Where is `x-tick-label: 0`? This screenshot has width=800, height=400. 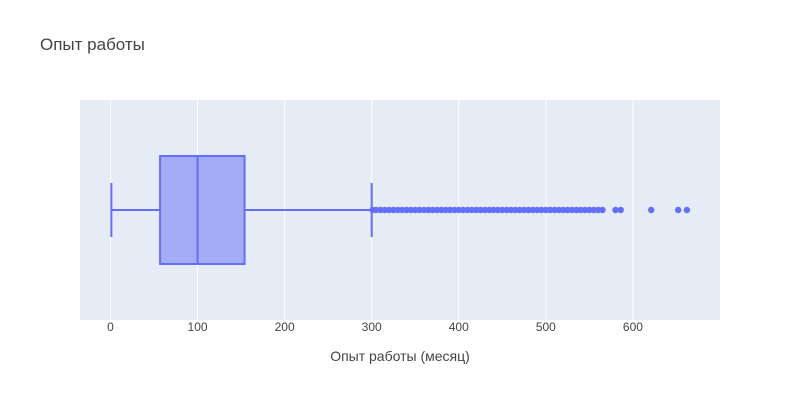
x-tick-label: 0 is located at coordinates (110, 327).